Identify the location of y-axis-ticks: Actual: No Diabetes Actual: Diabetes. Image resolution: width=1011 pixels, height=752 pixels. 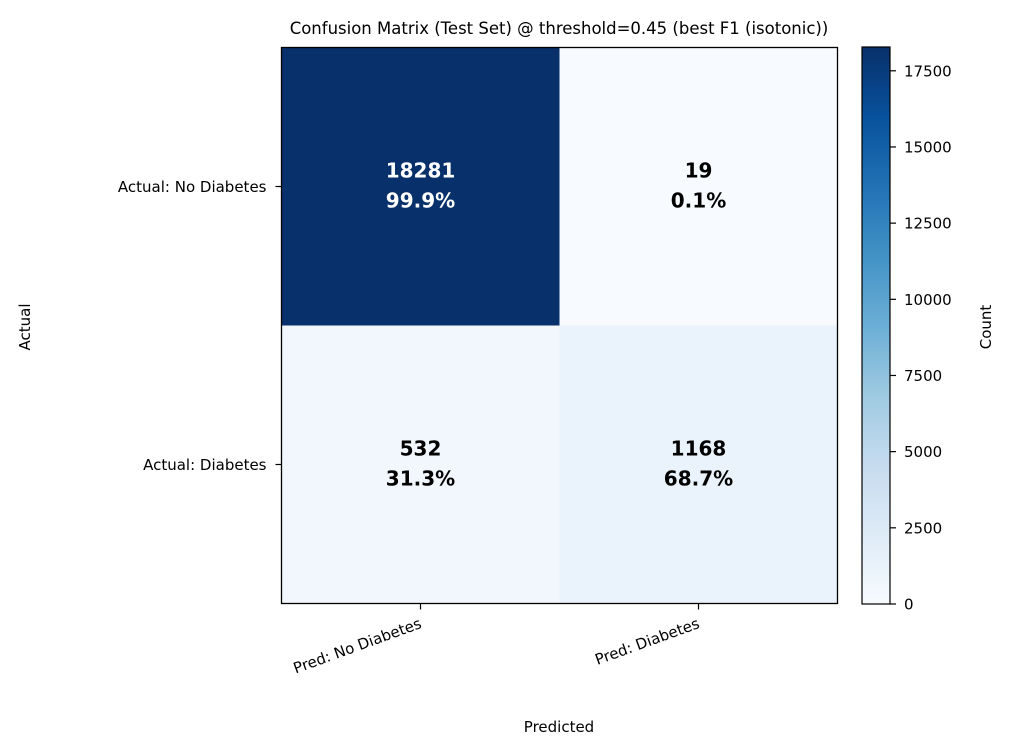
(200, 326).